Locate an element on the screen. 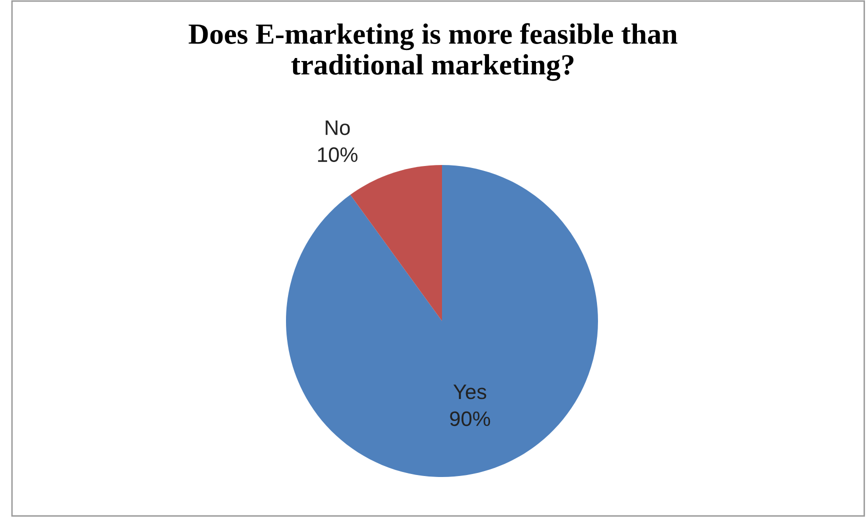 This screenshot has width=866, height=517. slice-label: No is located at coordinates (338, 128).